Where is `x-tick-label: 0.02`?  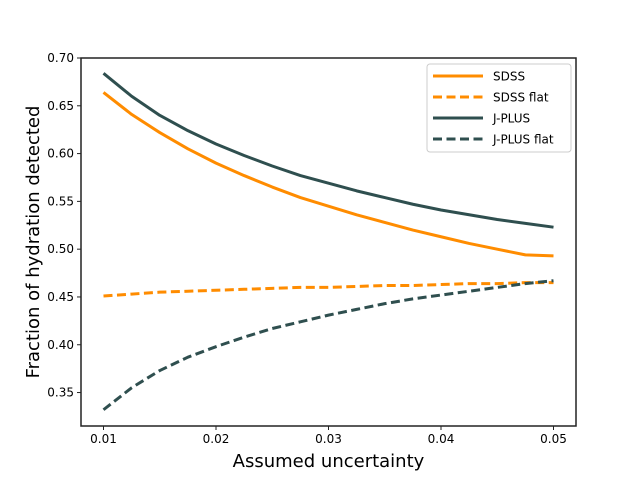 x-tick-label: 0.02 is located at coordinates (216, 439).